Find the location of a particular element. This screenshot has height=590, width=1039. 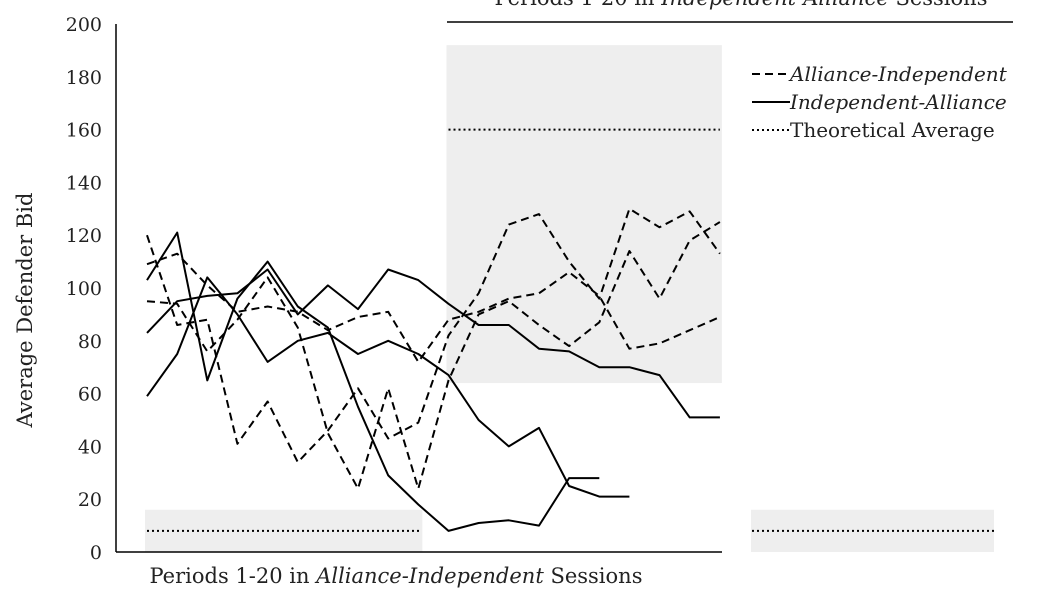

y-axis-label: Average Defender Bid is located at coordinates (25, 311).